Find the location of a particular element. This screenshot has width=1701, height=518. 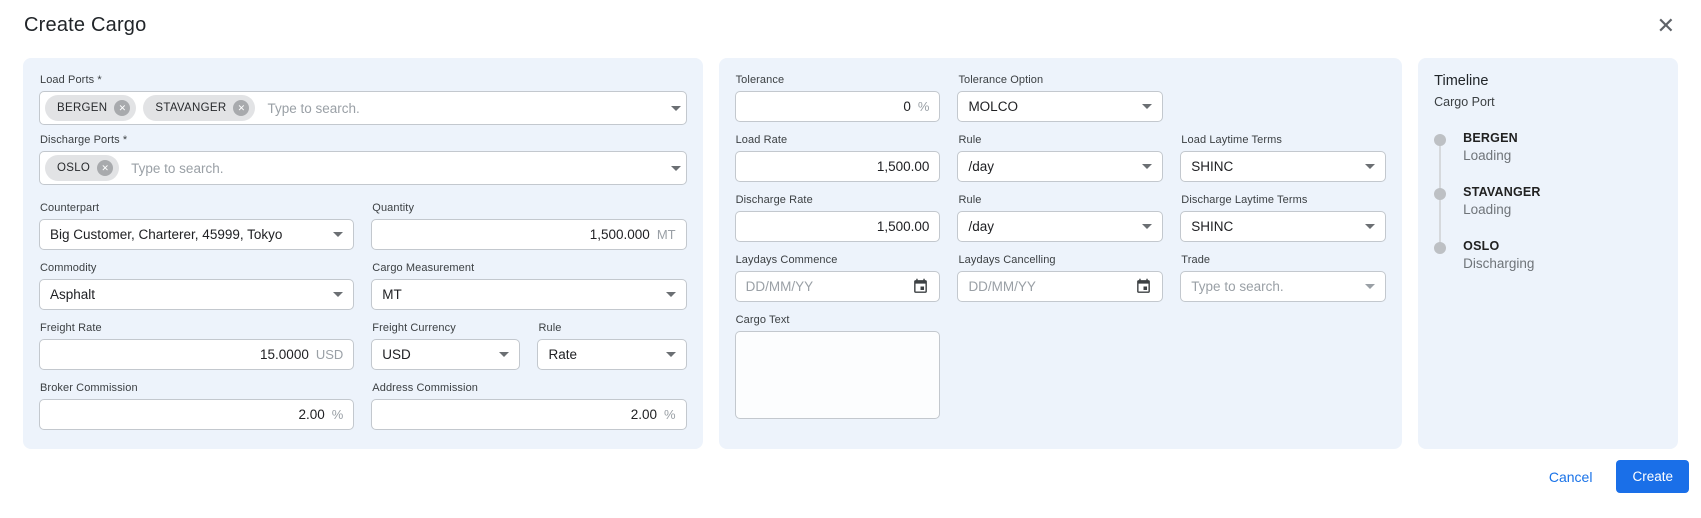

trade-select is located at coordinates (1283, 286).